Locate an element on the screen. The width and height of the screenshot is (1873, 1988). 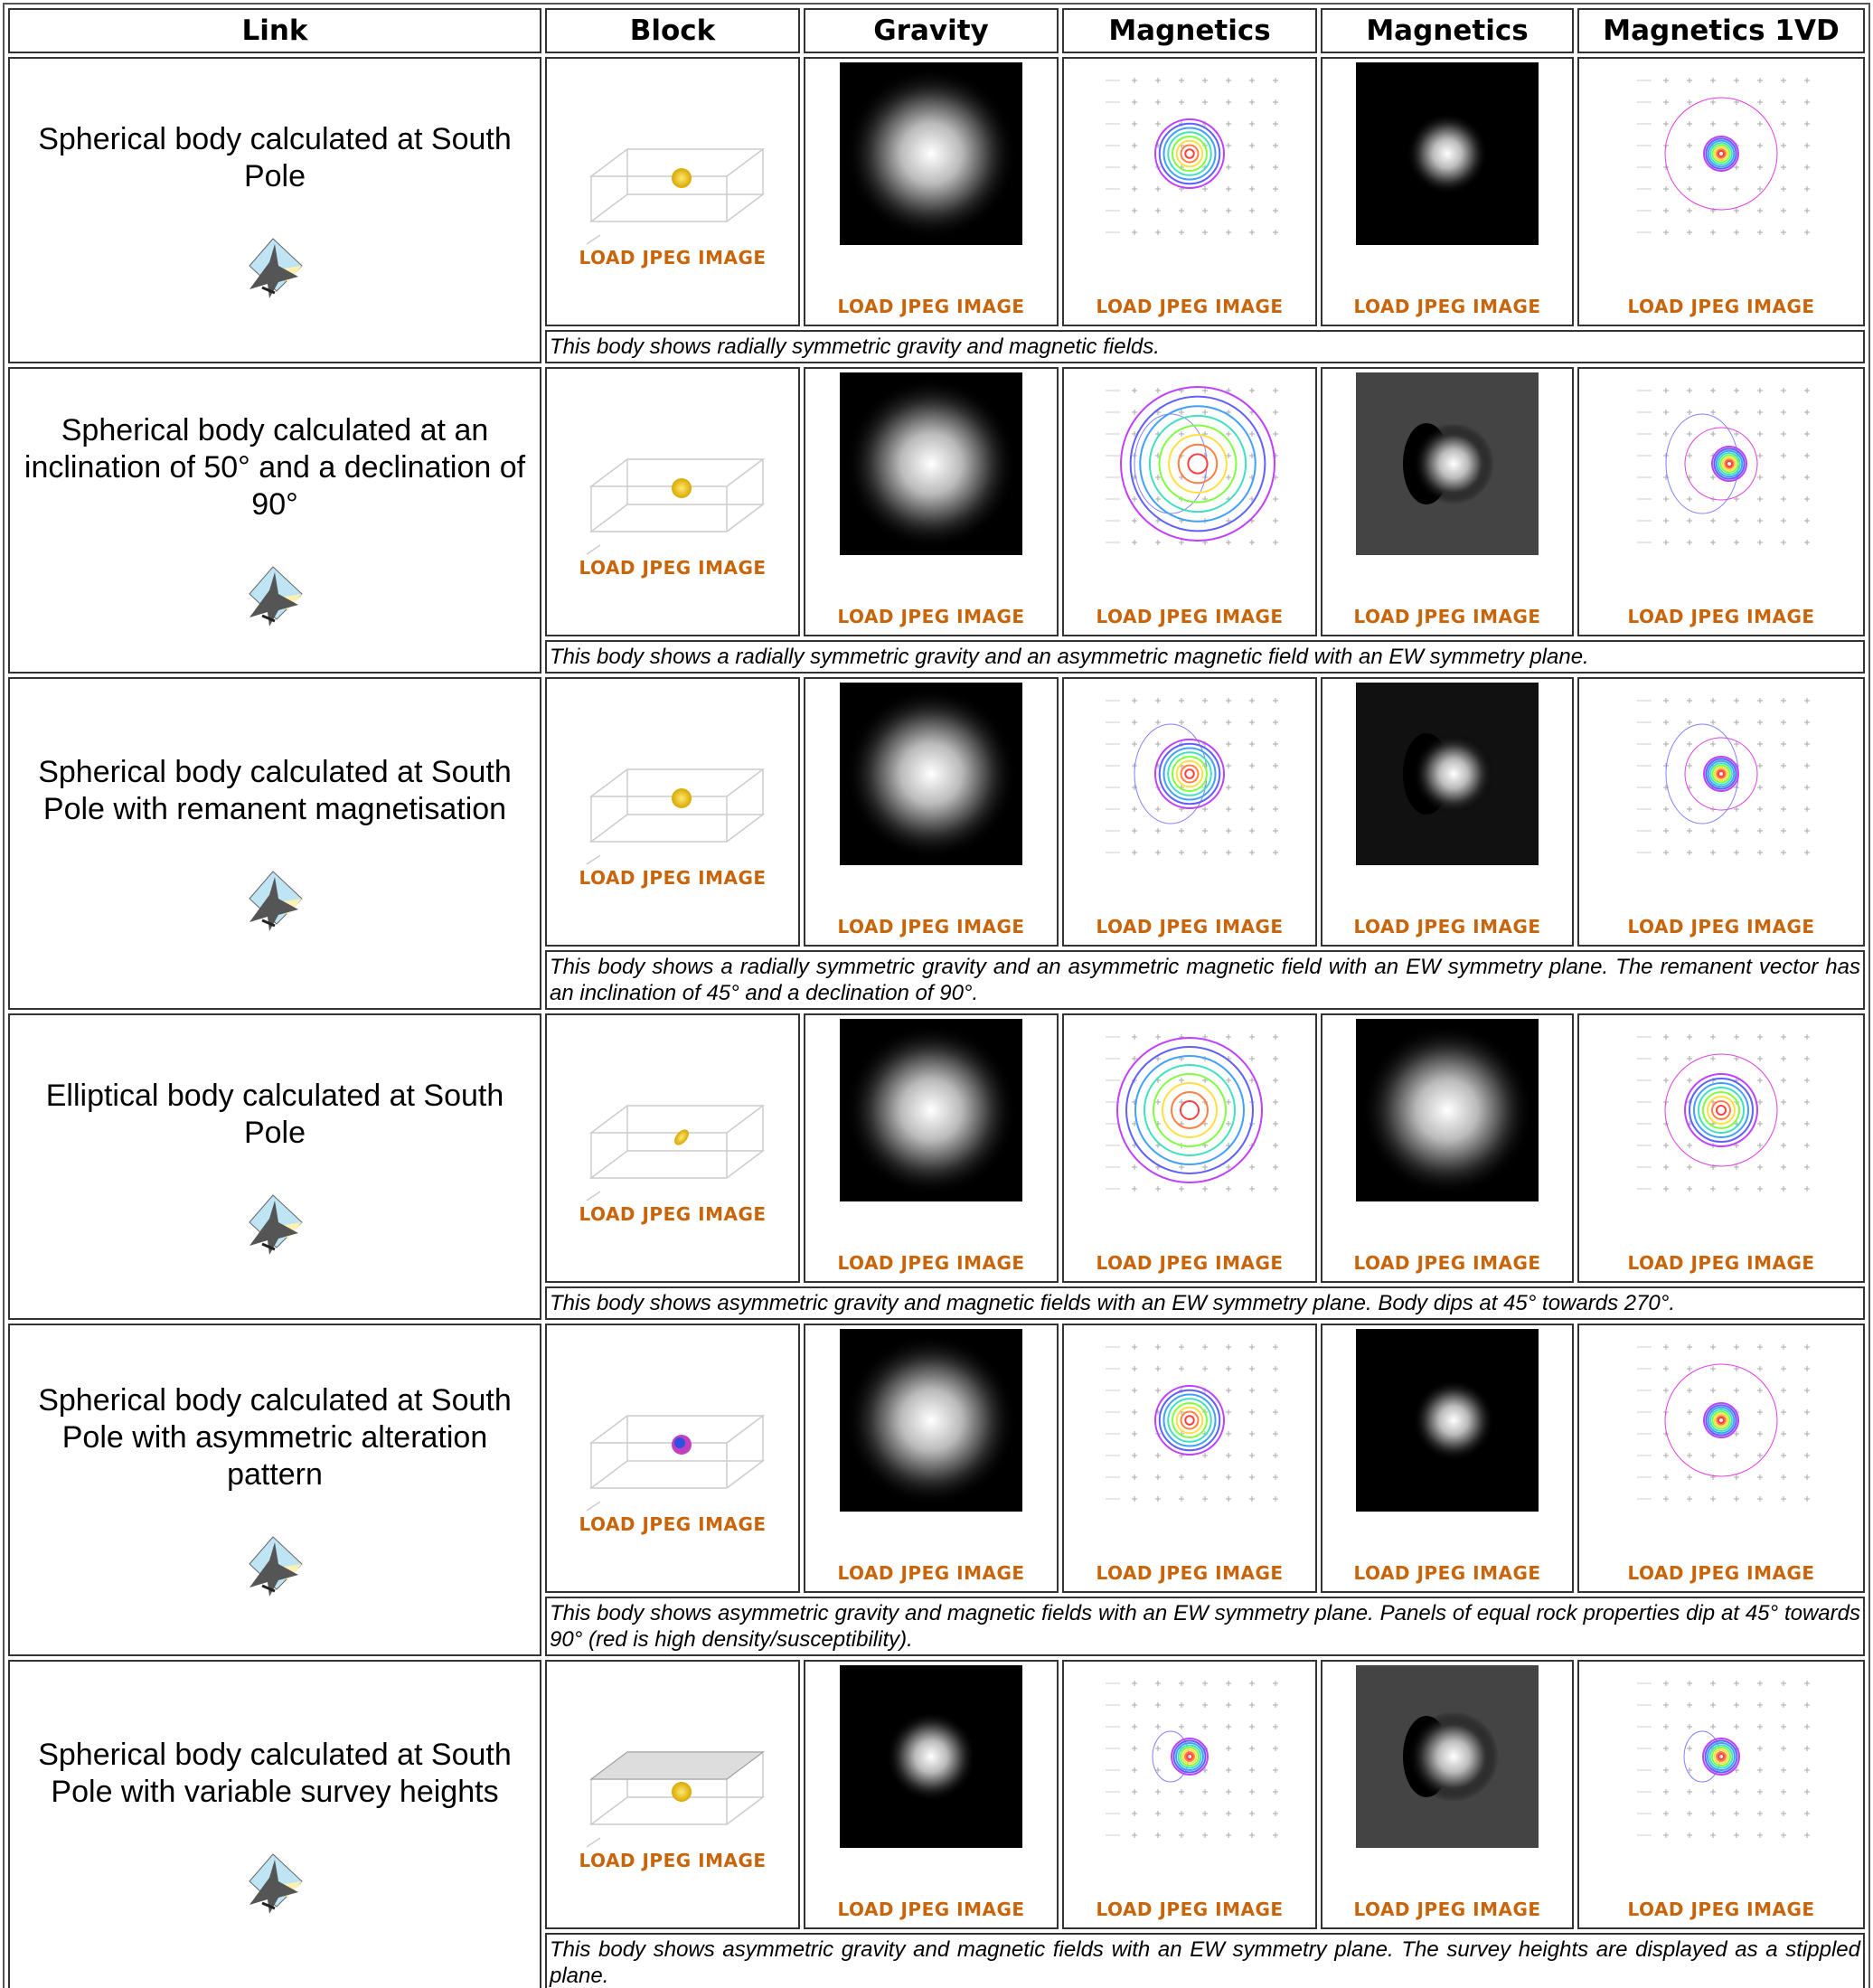
column-header: Block is located at coordinates (672, 31).